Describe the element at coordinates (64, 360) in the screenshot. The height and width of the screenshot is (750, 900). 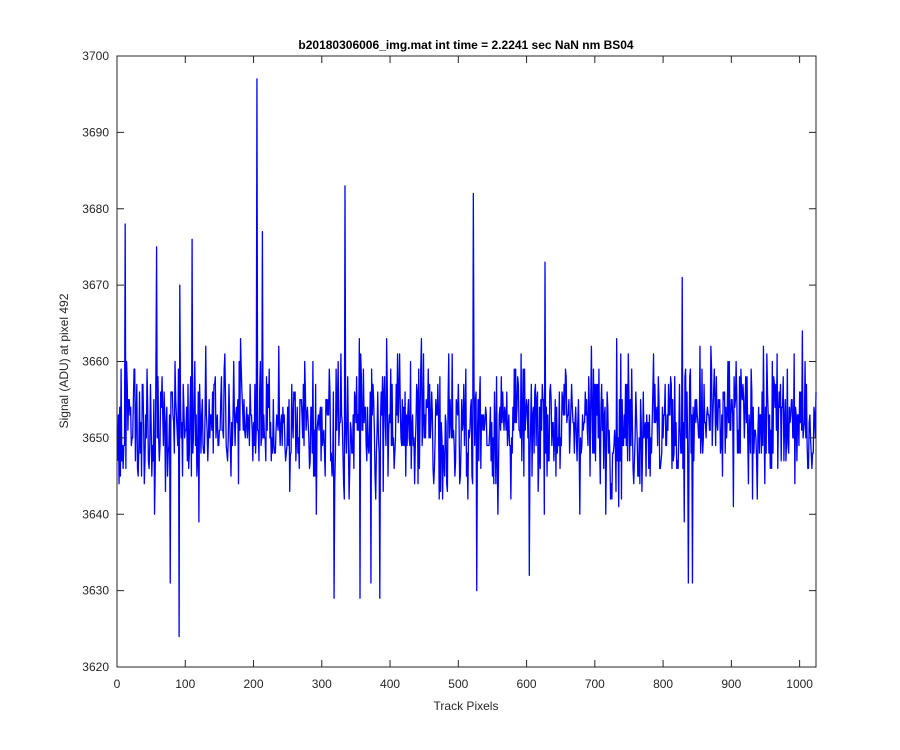
I see `y-axis-label: Signal (ADU) at pixel 492` at that location.